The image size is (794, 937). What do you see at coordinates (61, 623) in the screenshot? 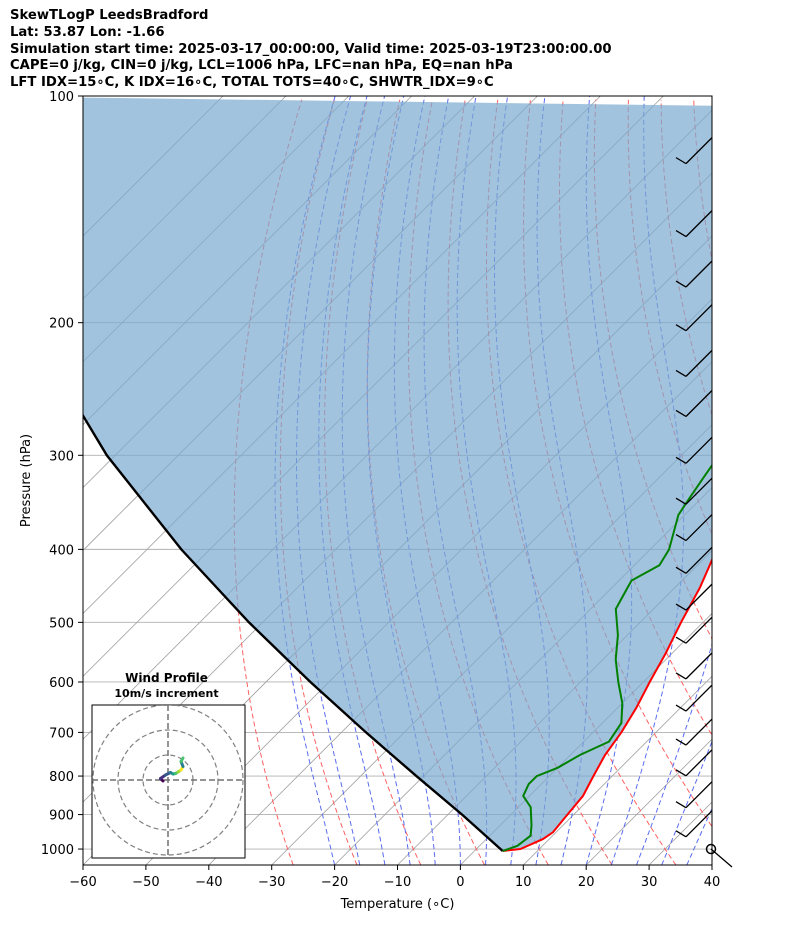
I see `y-tick-label: 500` at bounding box center [61, 623].